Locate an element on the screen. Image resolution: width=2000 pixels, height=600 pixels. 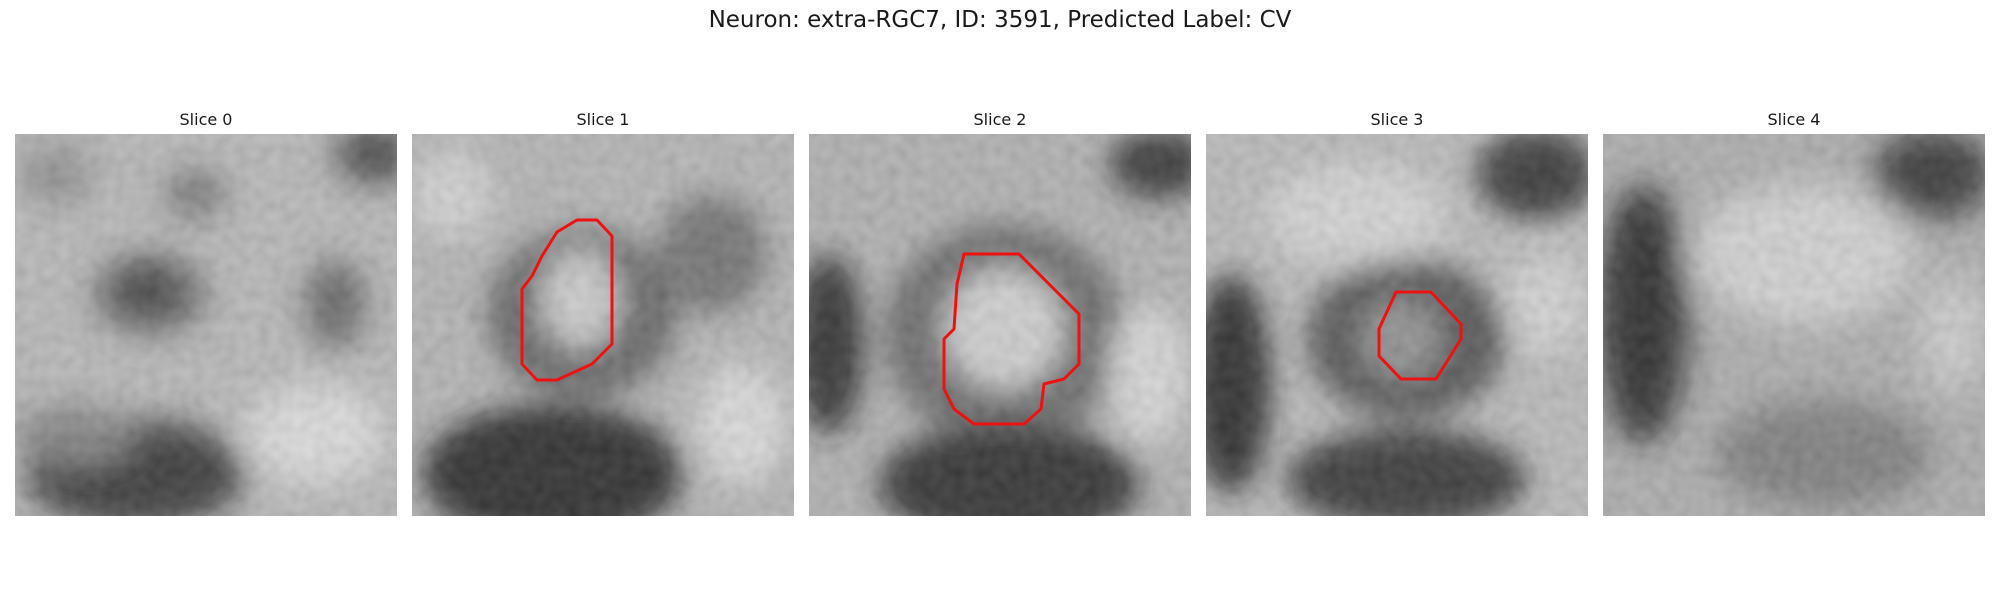
slice-2-image is located at coordinates (1000, 325).